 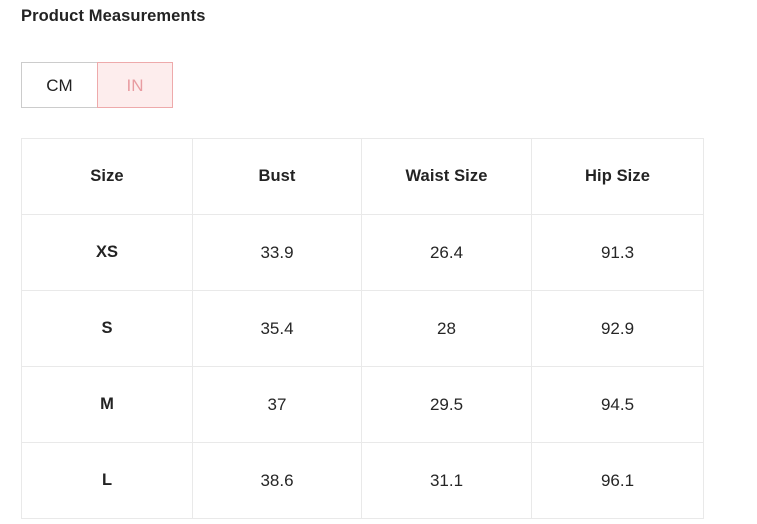 I want to click on column-header-hip: Hip Size, so click(x=617, y=176).